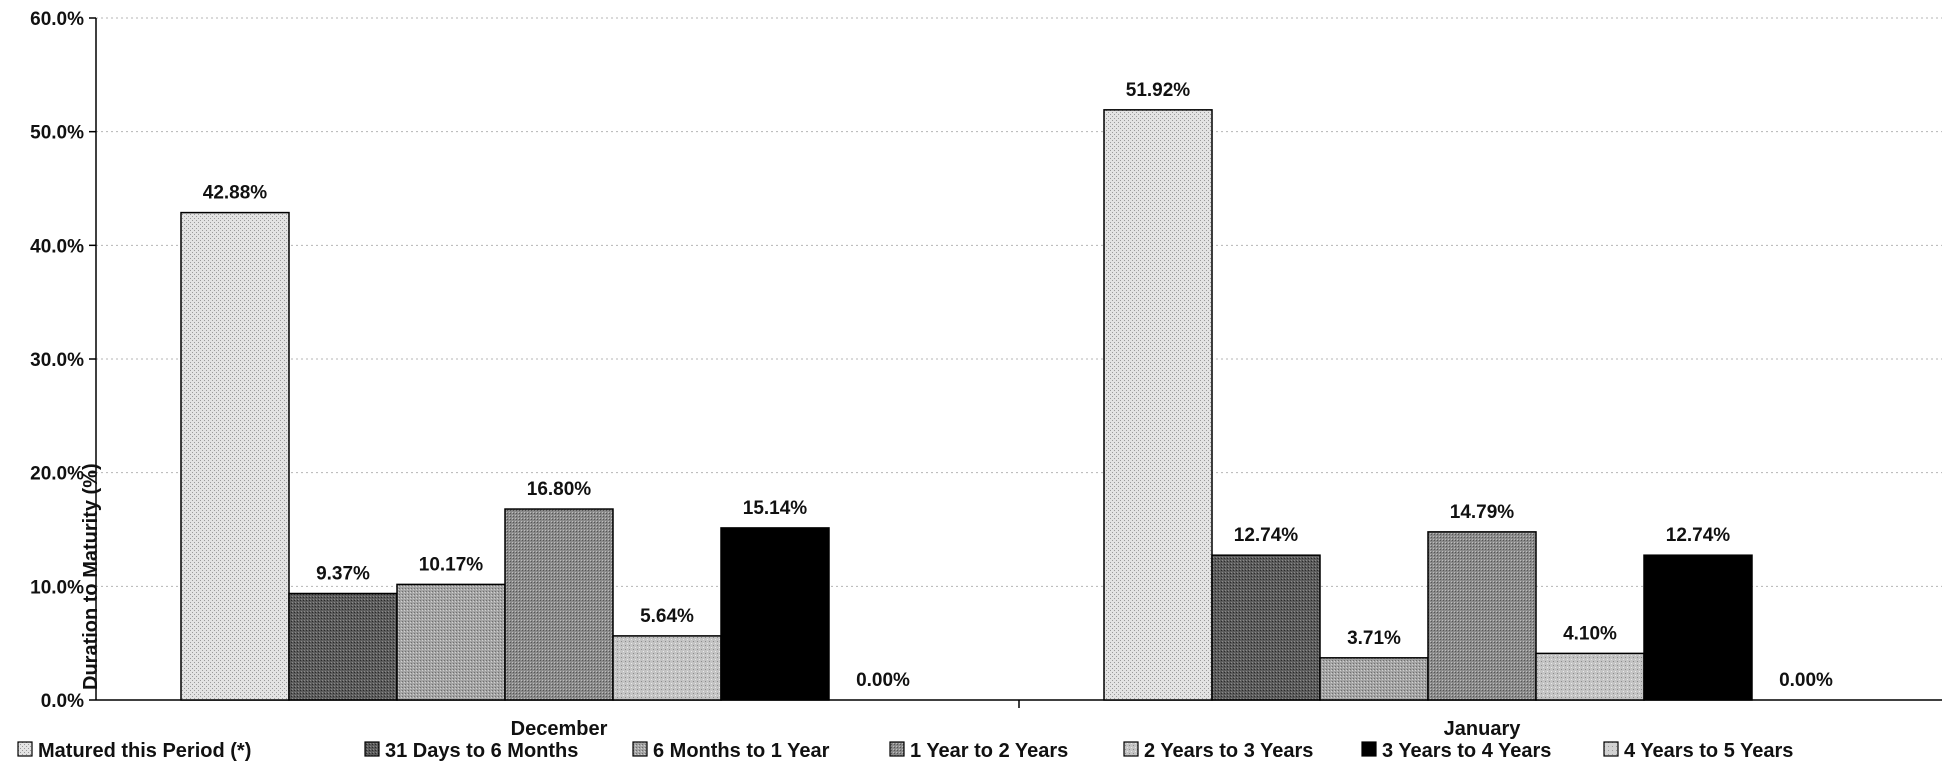  Describe the element at coordinates (1466, 751) in the screenshot. I see `legend-label: 3 Years to 4 Years` at that location.